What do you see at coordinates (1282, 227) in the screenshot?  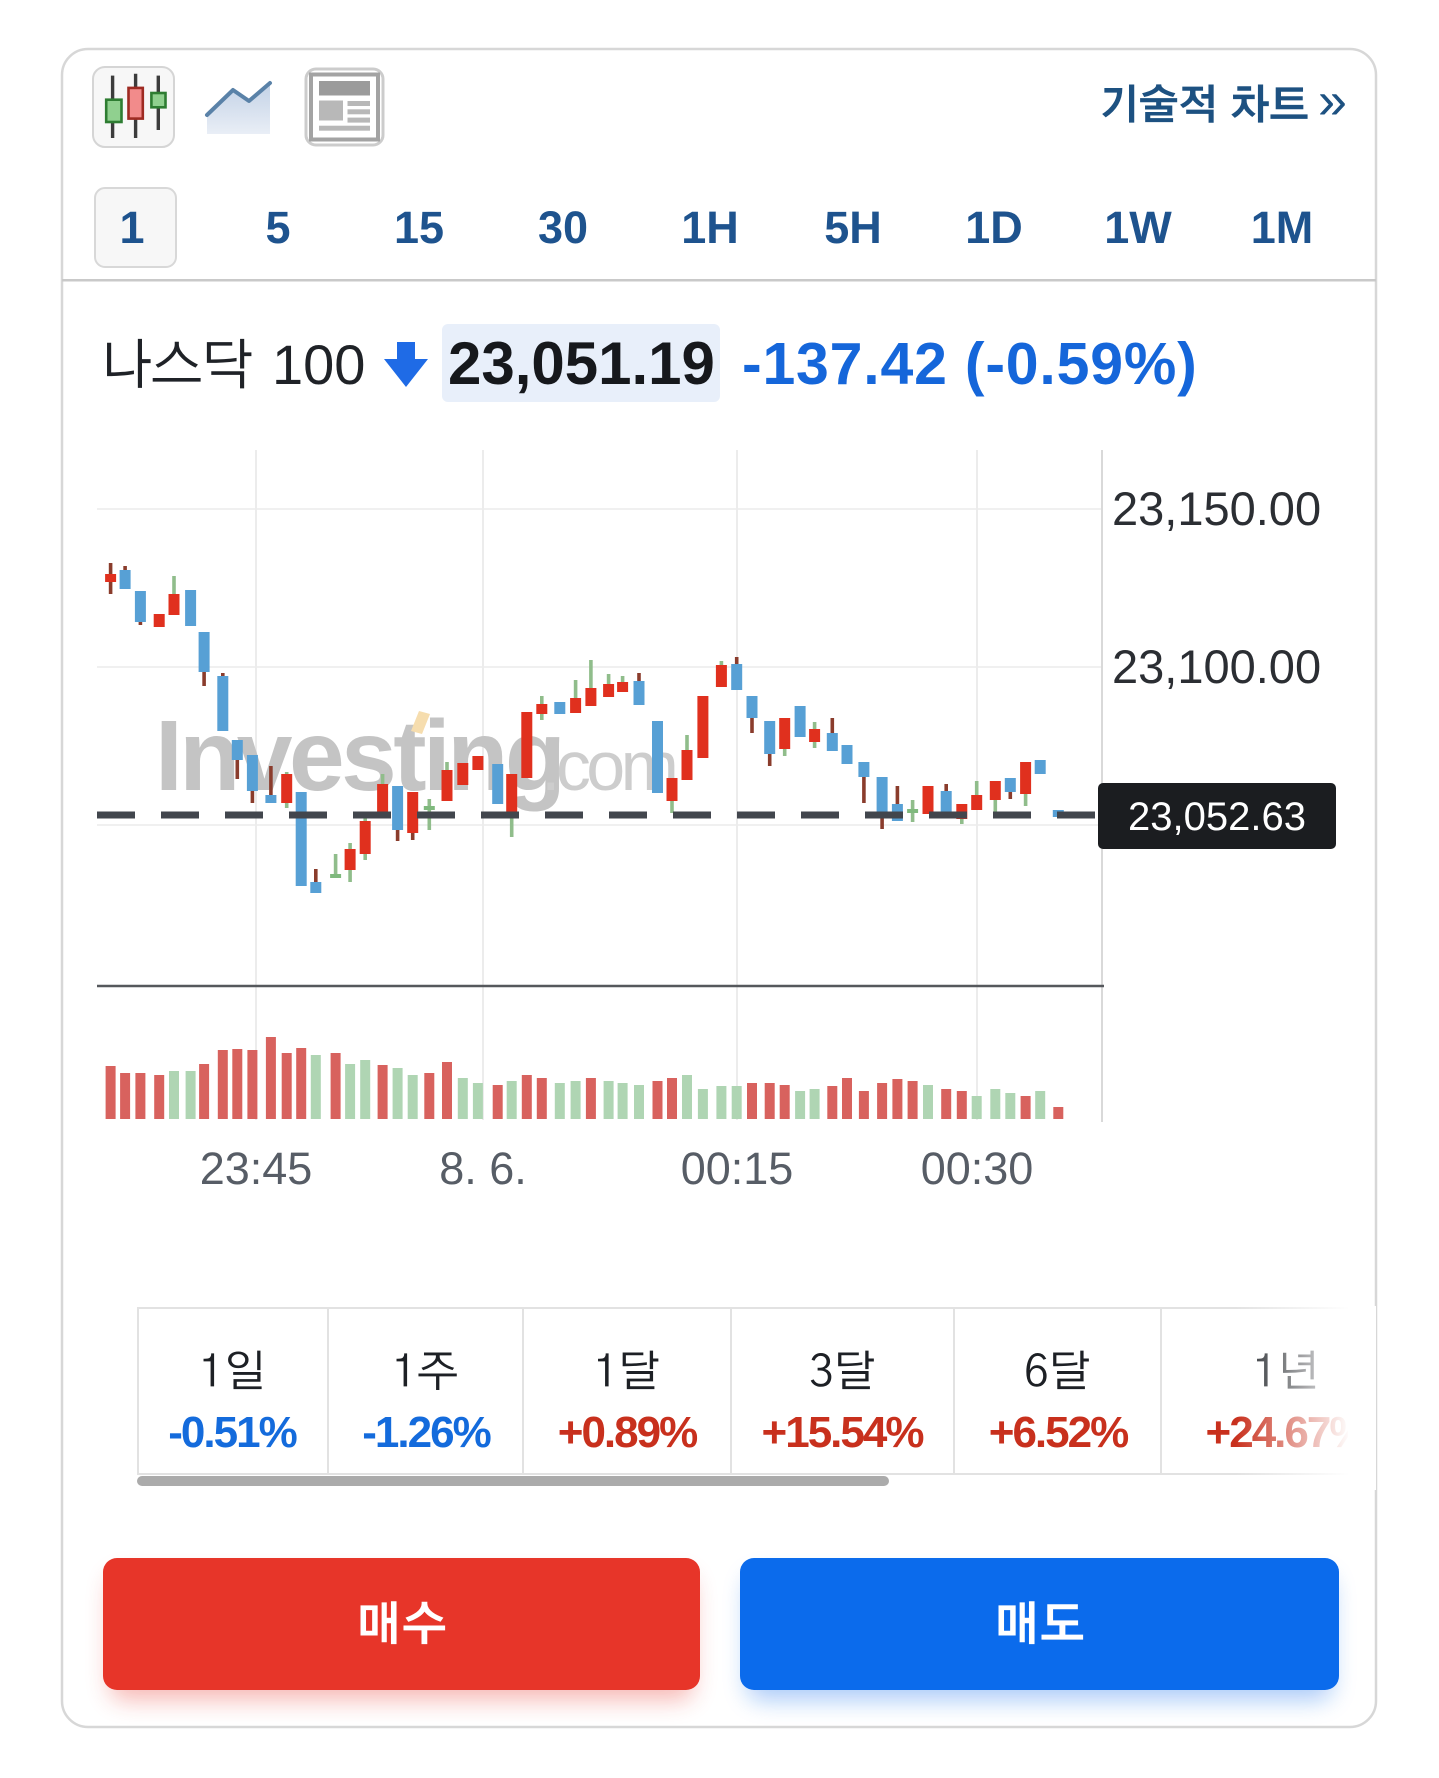 I see `svg-text: 1M` at bounding box center [1282, 227].